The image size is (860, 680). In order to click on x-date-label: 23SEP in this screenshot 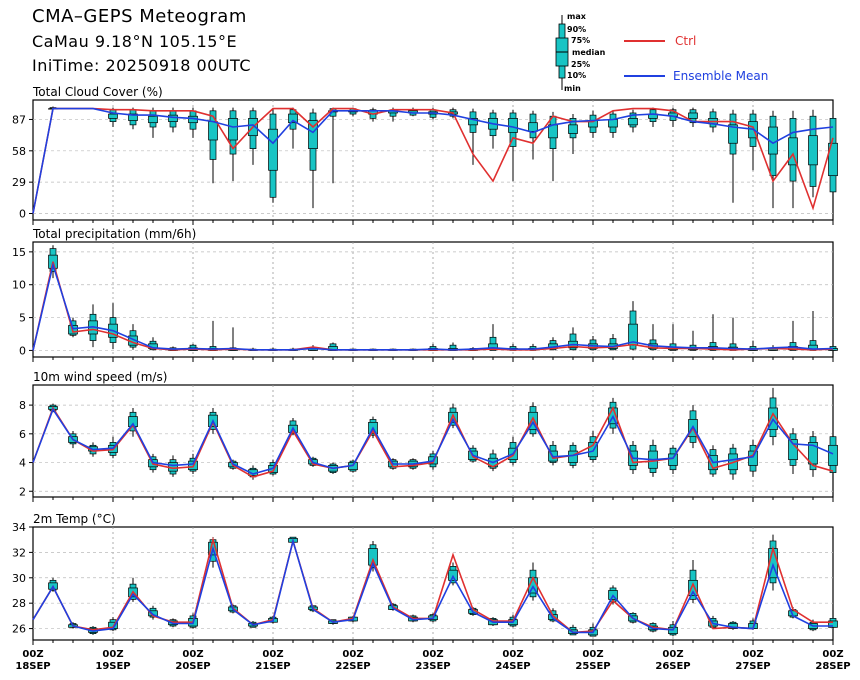, I will do `click(432, 666)`.